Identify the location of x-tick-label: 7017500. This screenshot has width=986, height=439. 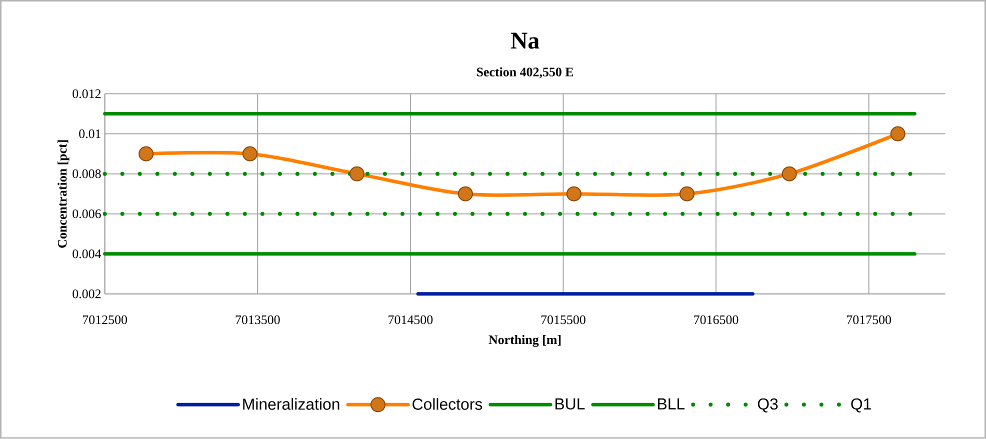
(869, 320).